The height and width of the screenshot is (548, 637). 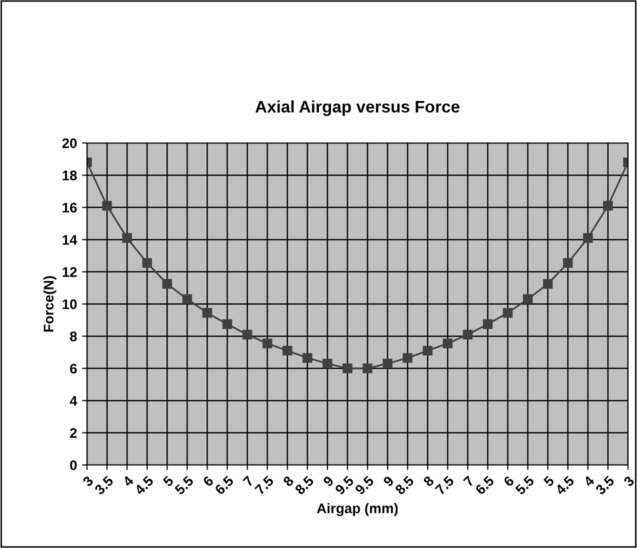 What do you see at coordinates (357, 509) in the screenshot?
I see `x-axis-title: Airgap (mm)` at bounding box center [357, 509].